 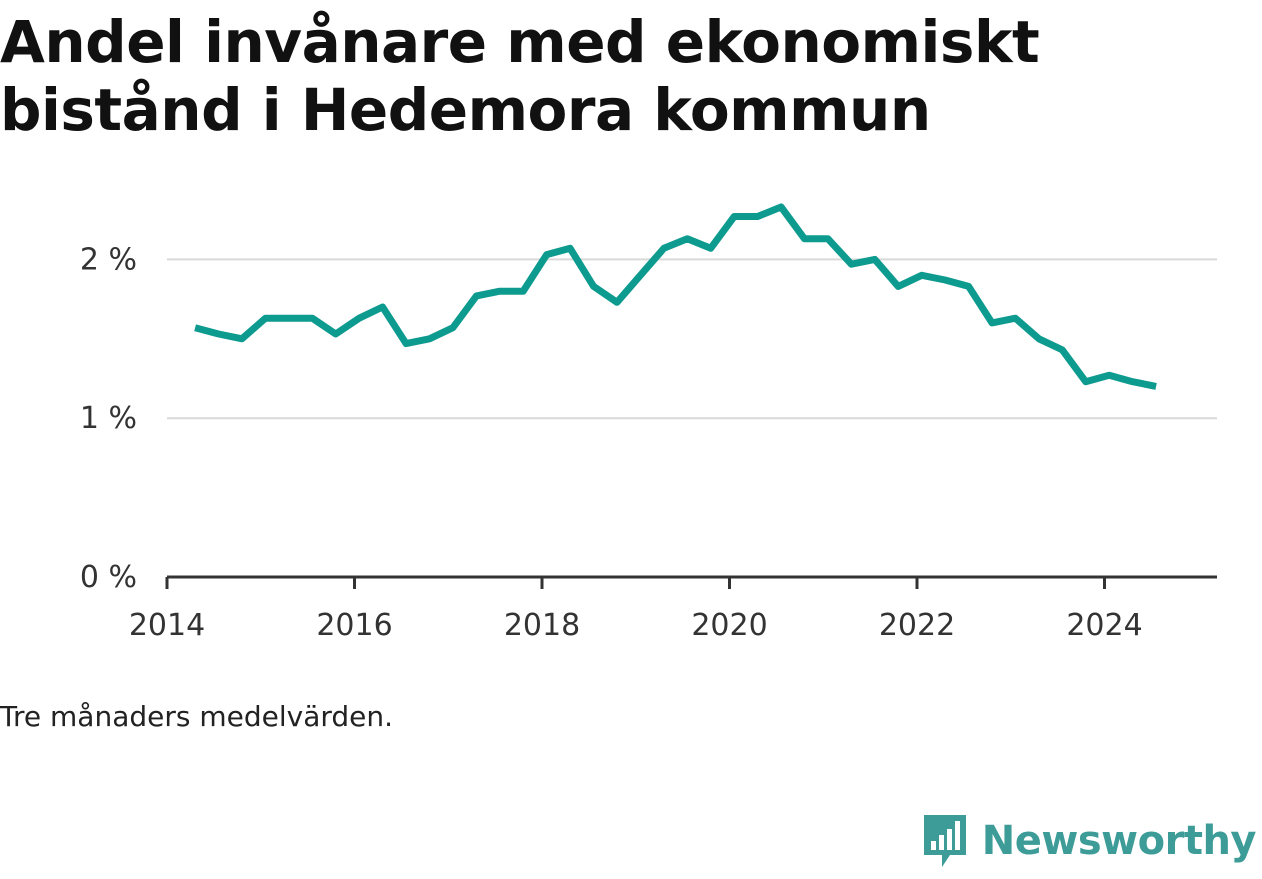 I want to click on brand-logo: Newsworthy, so click(x=1088, y=841).